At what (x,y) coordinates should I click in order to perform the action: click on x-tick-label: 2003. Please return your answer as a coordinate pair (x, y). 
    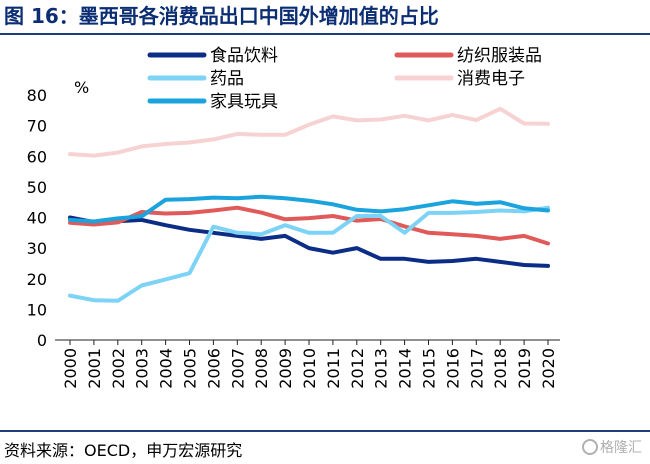
    Looking at the image, I should click on (142, 368).